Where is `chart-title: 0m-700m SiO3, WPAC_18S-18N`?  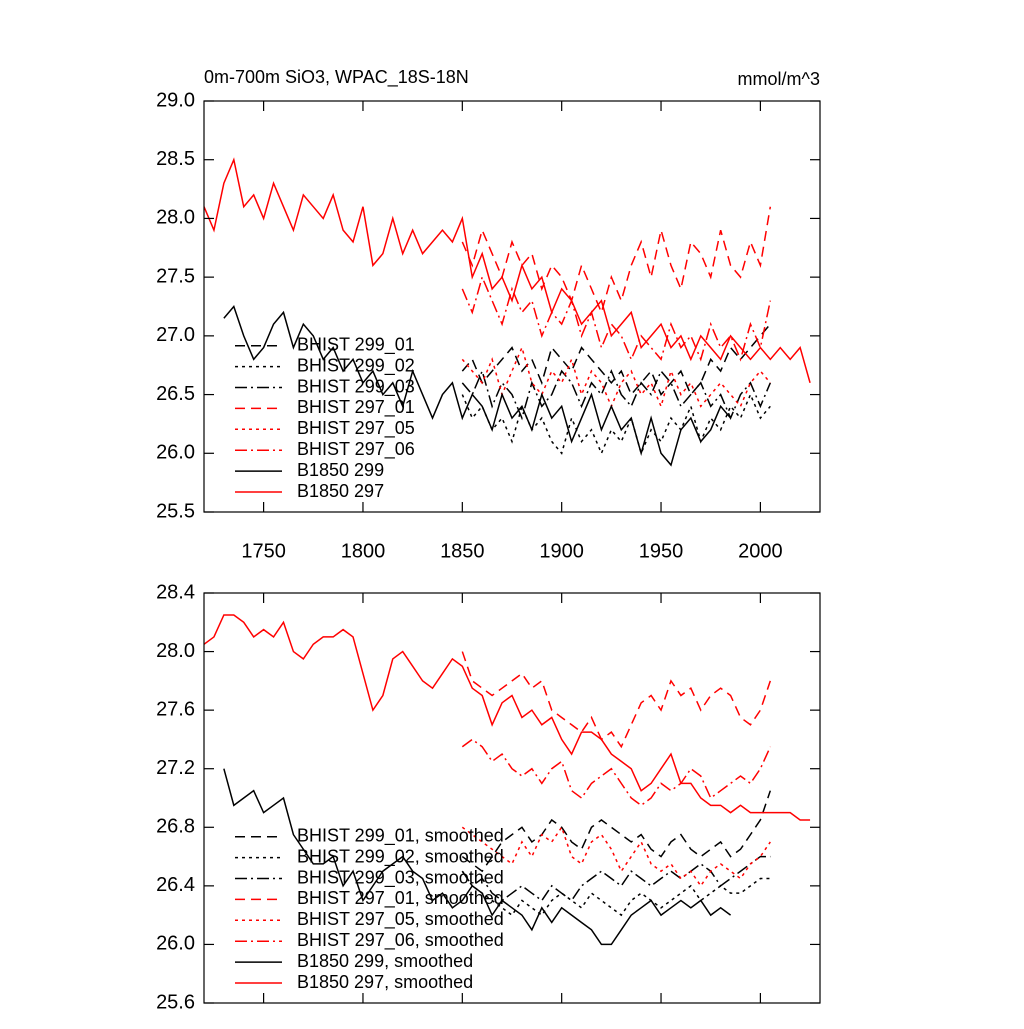
chart-title: 0m-700m SiO3, WPAC_18S-18N is located at coordinates (336, 77).